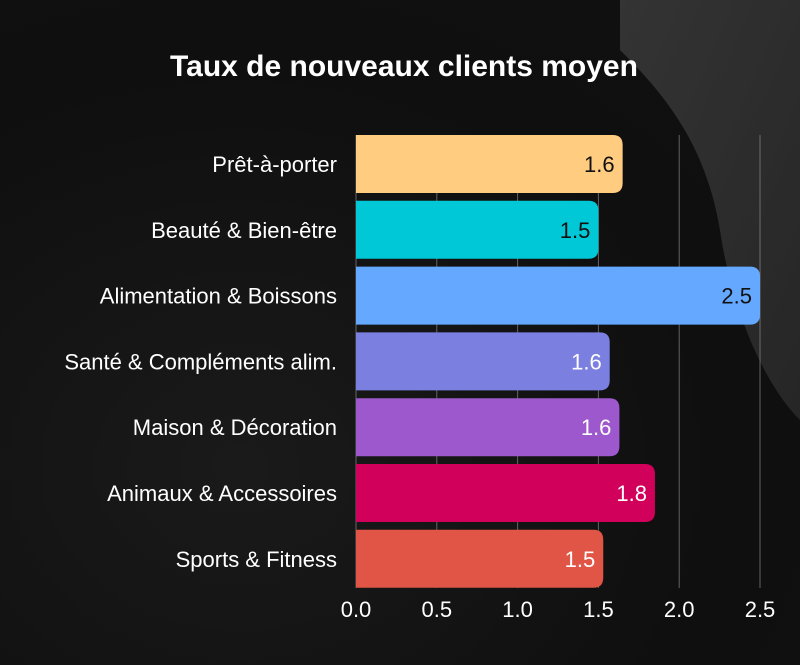 This screenshot has width=800, height=665. What do you see at coordinates (598, 609) in the screenshot?
I see `x-tick-label: 1.5` at bounding box center [598, 609].